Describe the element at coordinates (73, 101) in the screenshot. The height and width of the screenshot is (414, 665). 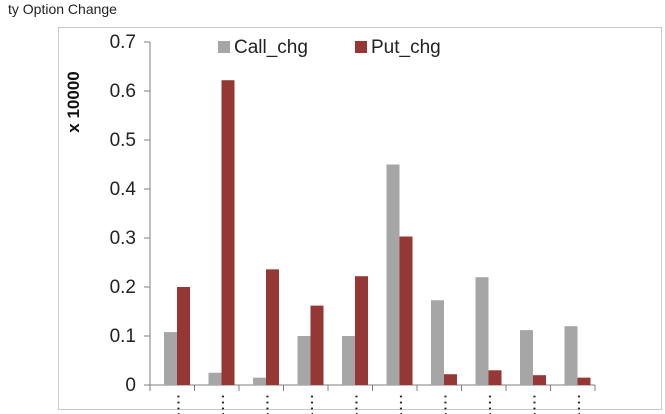
I see `y-axis-label: x 10000` at that location.